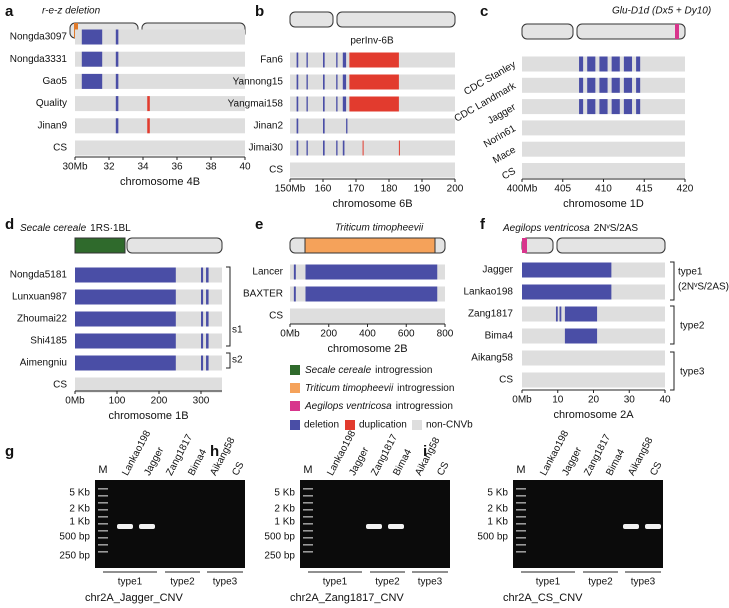 The image size is (729, 608). I want to click on legend-rest: introgression, so click(403, 370).